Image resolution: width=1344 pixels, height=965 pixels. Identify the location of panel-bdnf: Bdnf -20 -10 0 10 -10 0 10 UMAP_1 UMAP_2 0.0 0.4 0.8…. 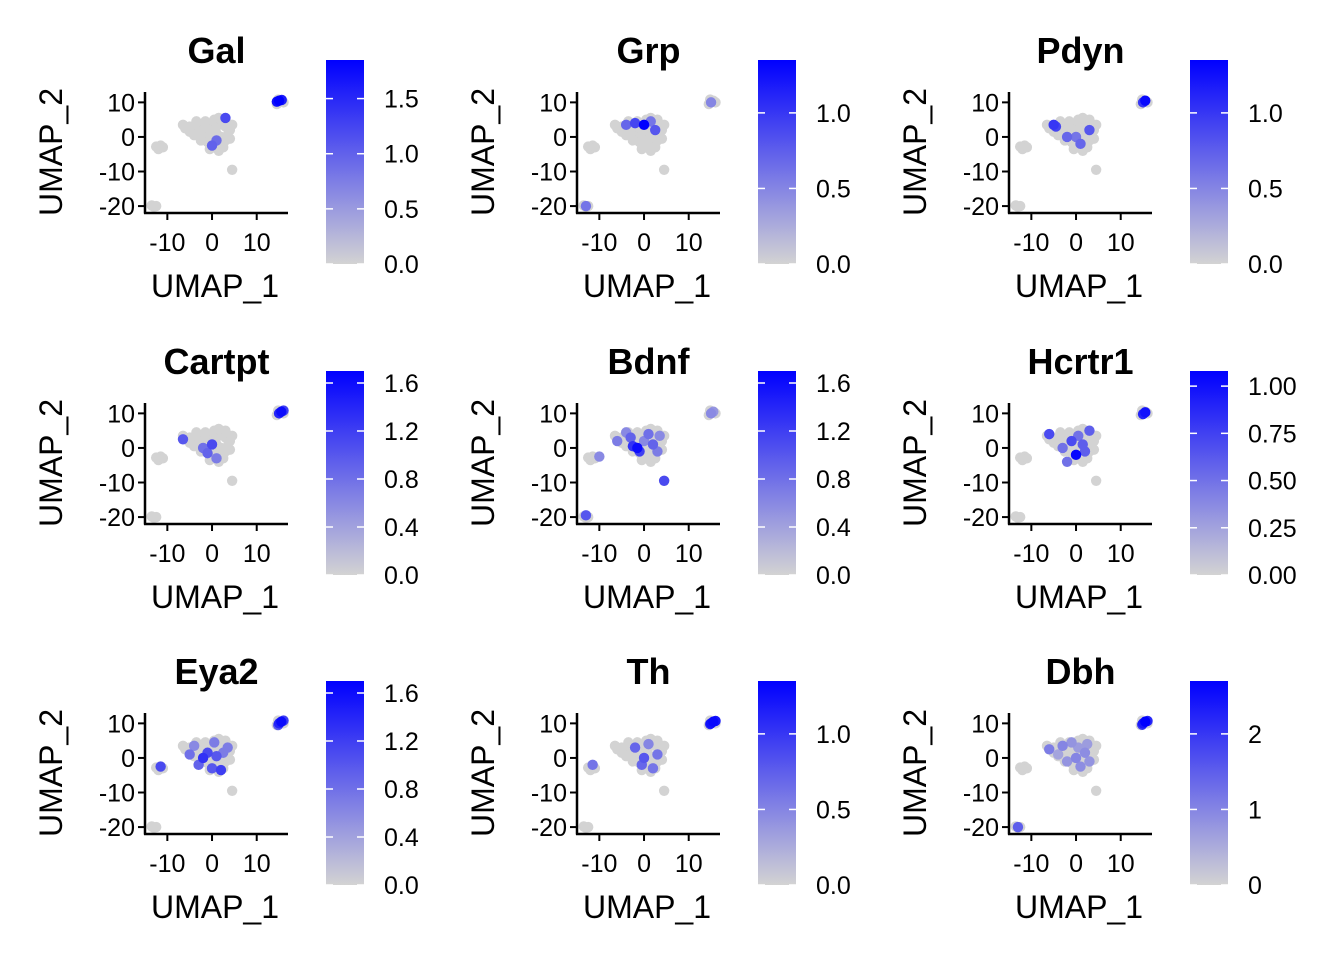
(658, 478).